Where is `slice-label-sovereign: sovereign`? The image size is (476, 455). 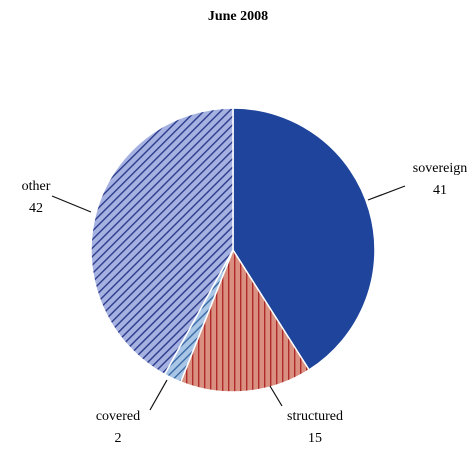
slice-label-sovereign: sovereign is located at coordinates (440, 168).